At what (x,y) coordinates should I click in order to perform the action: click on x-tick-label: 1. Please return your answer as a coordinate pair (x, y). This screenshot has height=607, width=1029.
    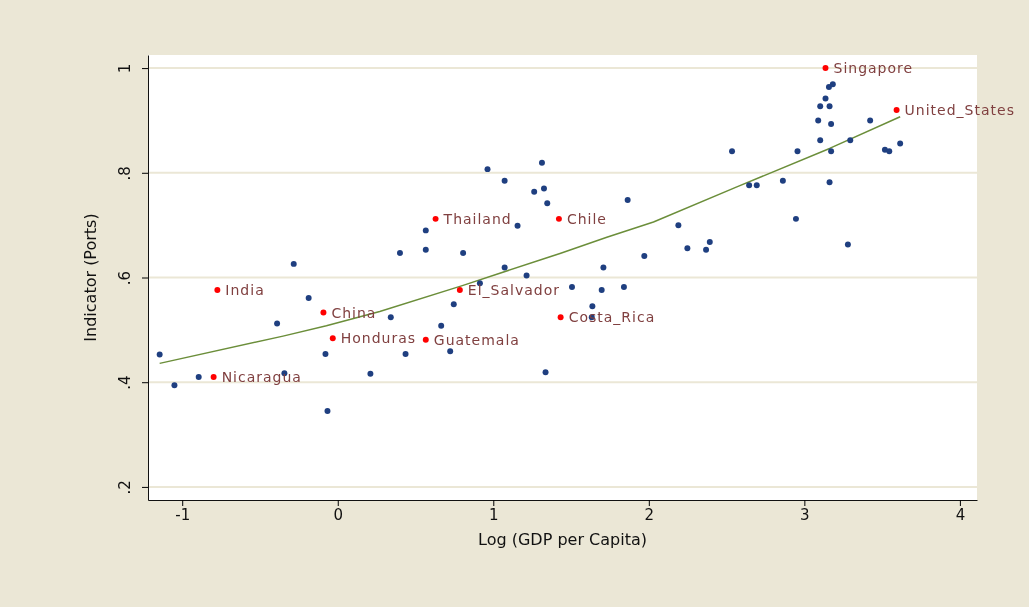
    Looking at the image, I should click on (494, 514).